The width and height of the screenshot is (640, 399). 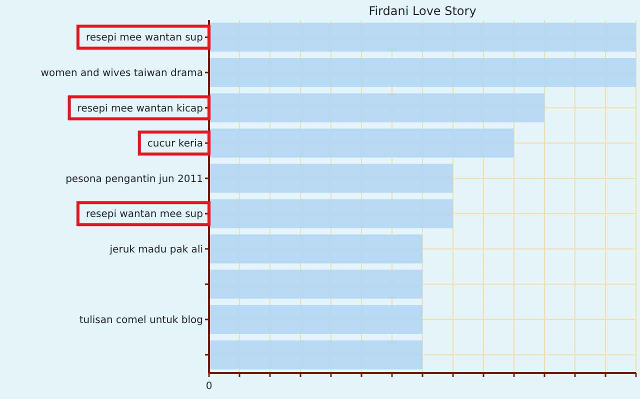 What do you see at coordinates (144, 214) in the screenshot?
I see `y-tick-label: resepi wantan mee sup` at bounding box center [144, 214].